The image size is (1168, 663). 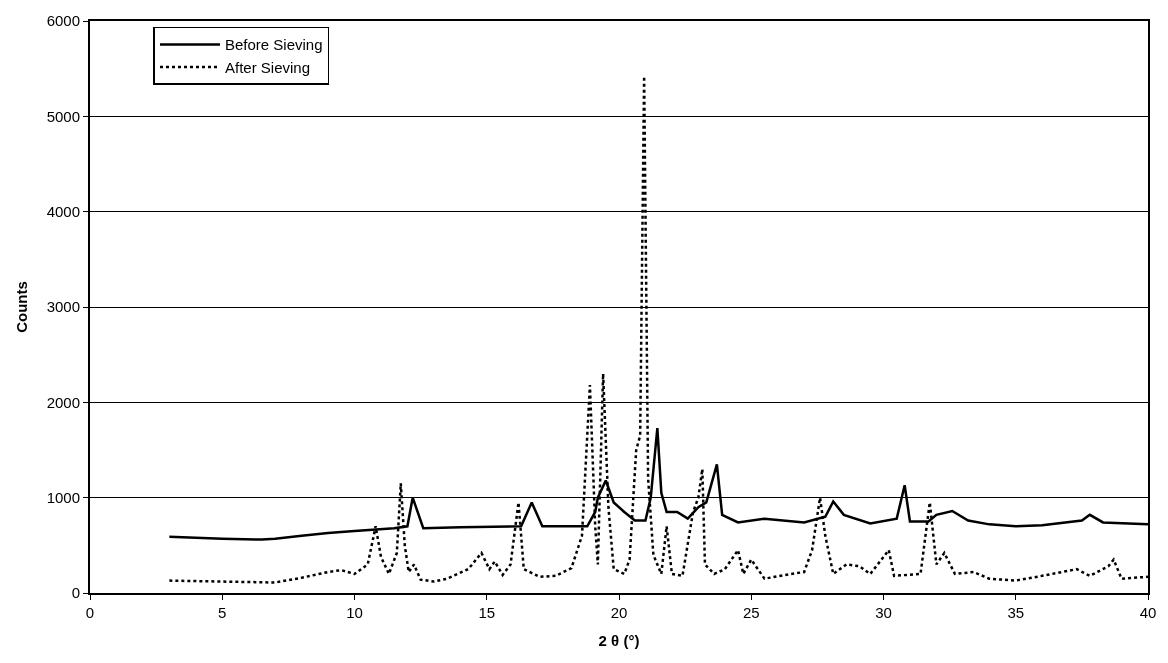 What do you see at coordinates (751, 612) in the screenshot?
I see `x-tick-label: 25` at bounding box center [751, 612].